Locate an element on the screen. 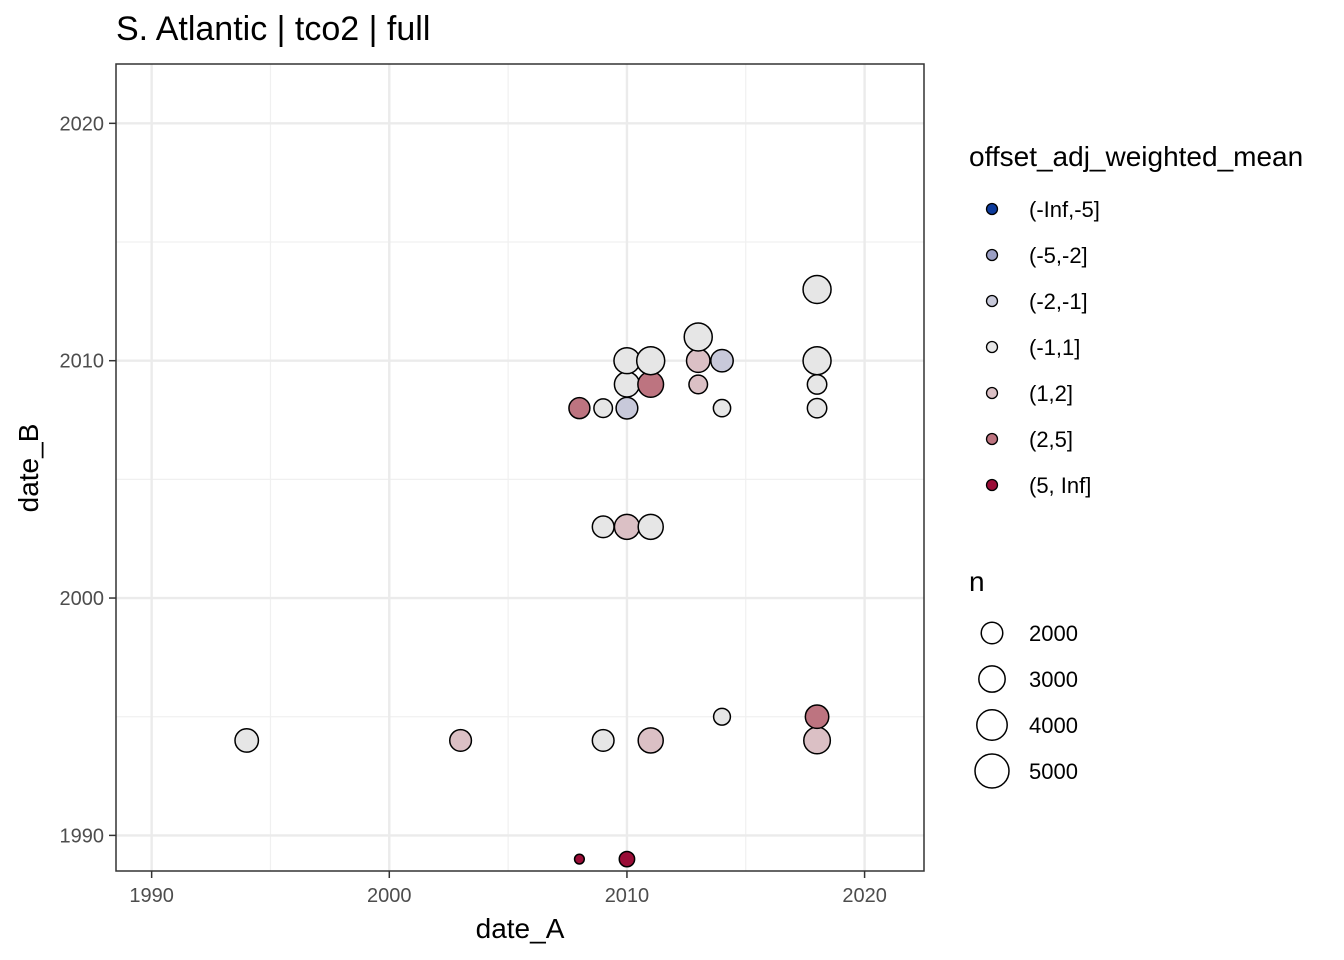  legend-size-label: 3000 is located at coordinates (1053, 679).